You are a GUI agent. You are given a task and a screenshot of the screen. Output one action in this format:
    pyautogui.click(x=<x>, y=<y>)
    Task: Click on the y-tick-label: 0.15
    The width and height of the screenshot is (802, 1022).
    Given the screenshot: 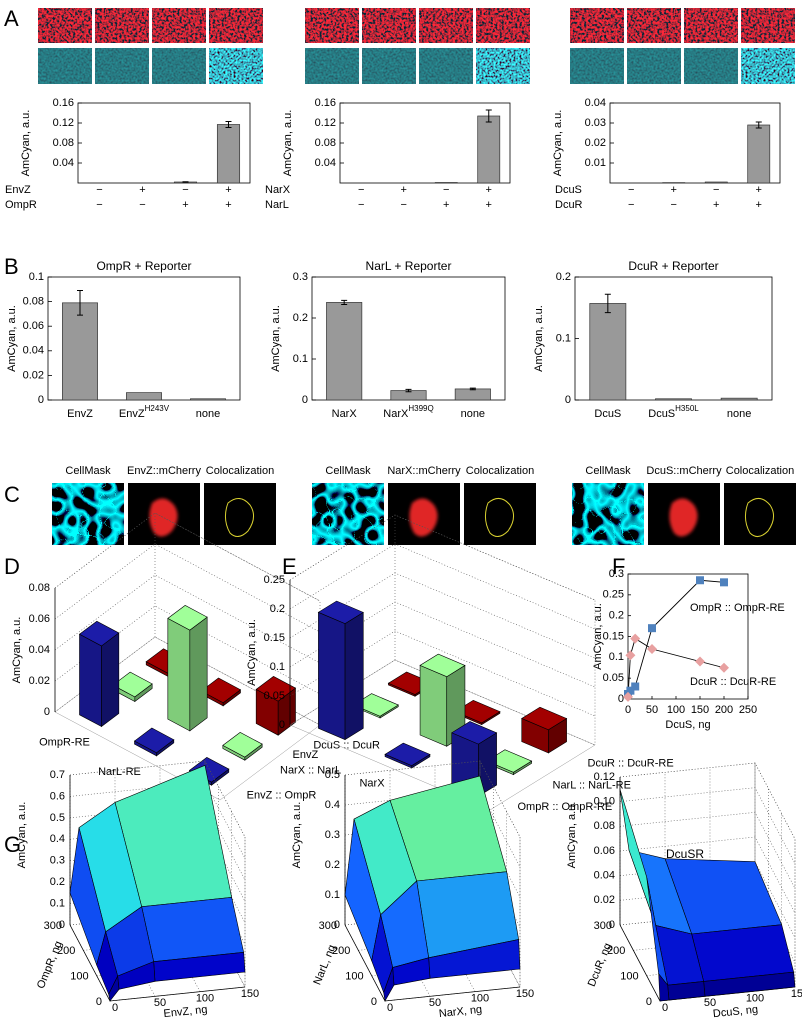 What is the action you would take?
    pyautogui.click(x=613, y=636)
    